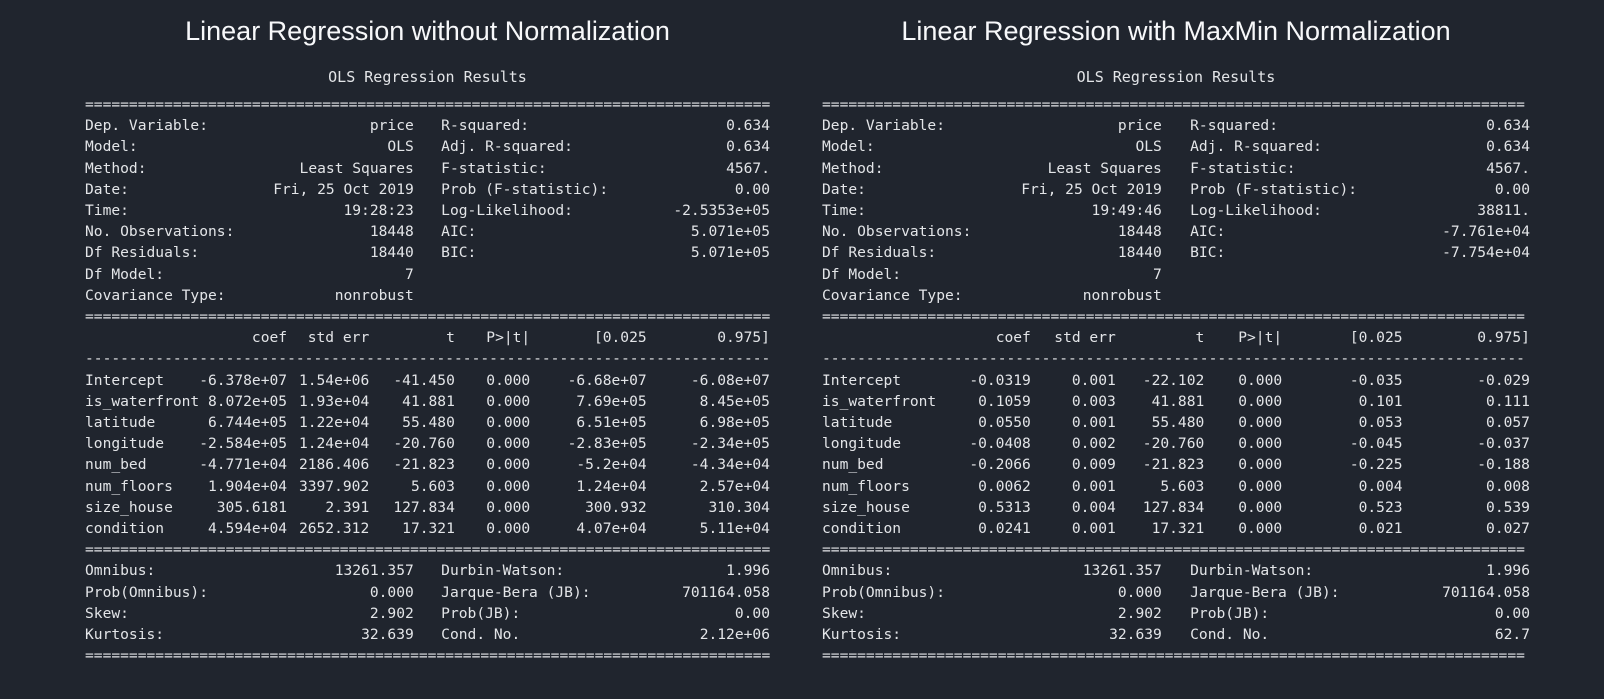 This screenshot has height=699, width=1604. I want to click on t-value: 55.480, so click(428, 423).